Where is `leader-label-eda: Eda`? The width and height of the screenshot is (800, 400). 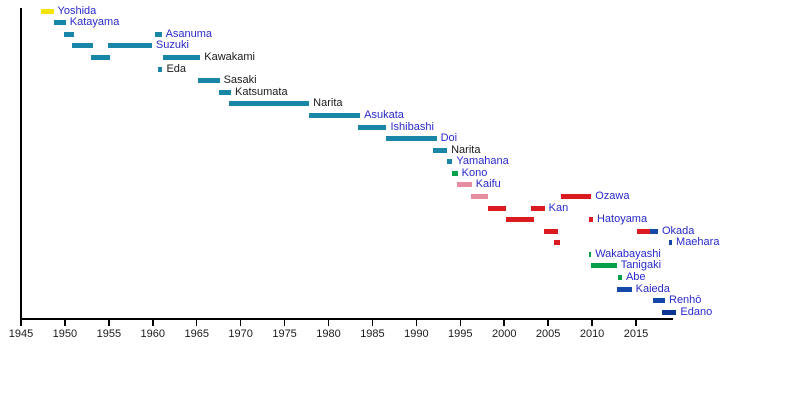
leader-label-eda: Eda is located at coordinates (176, 68).